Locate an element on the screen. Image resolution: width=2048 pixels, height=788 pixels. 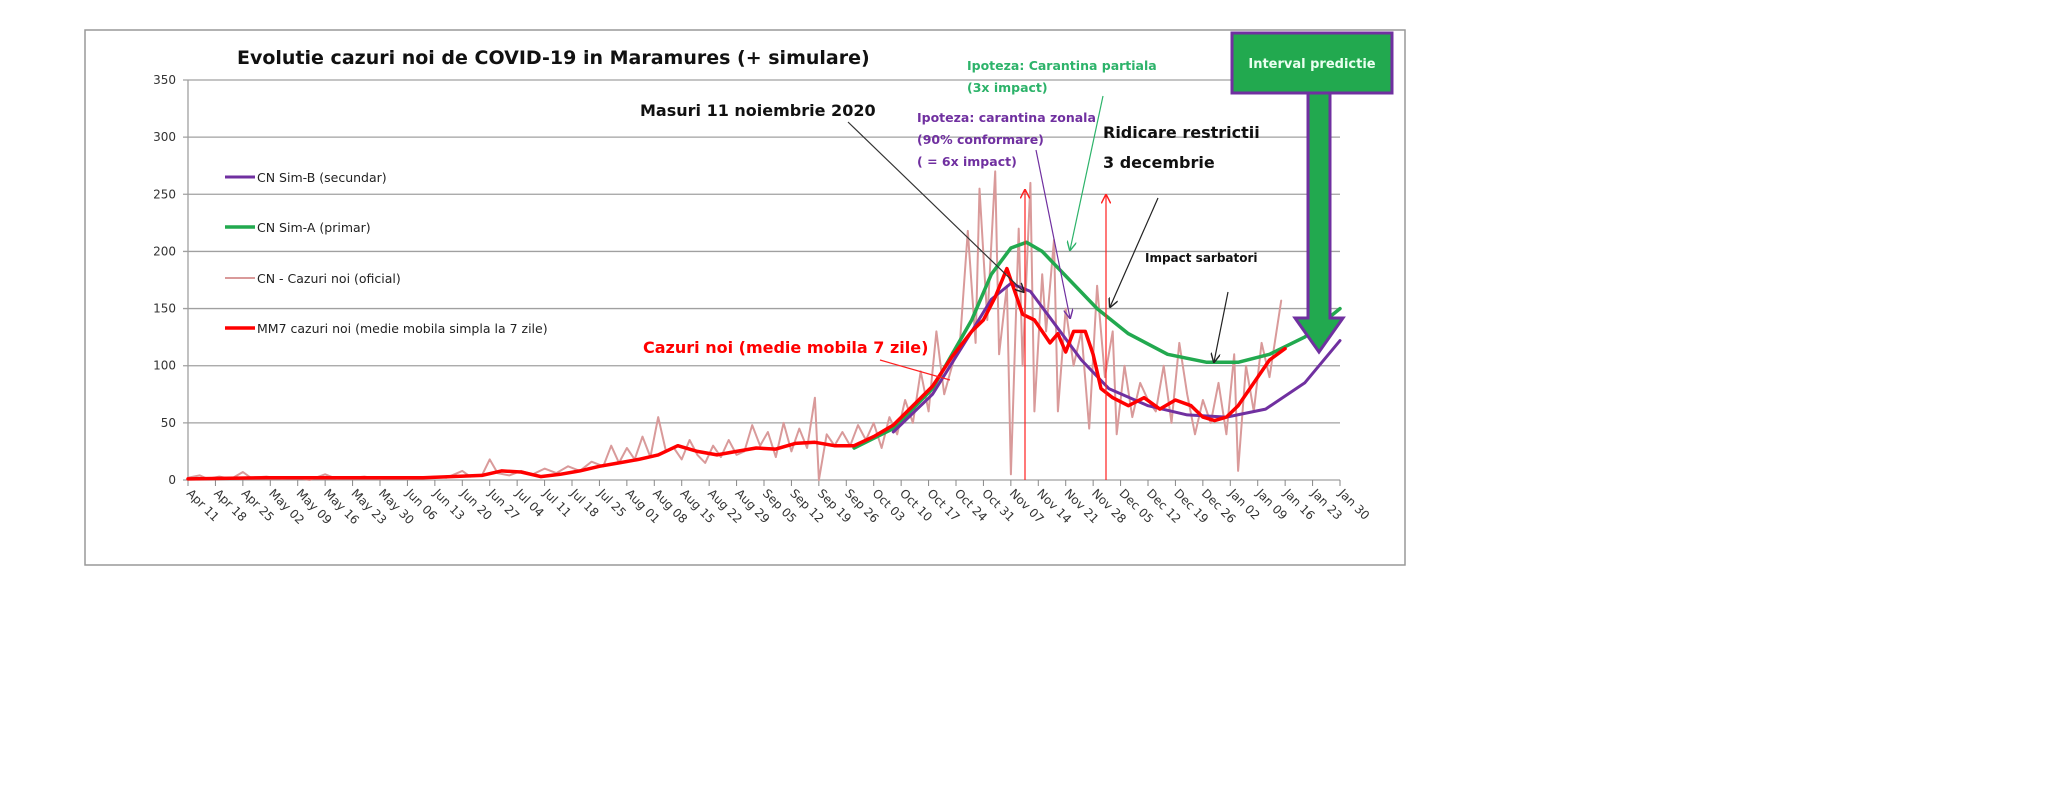
annotation-zonal-impact: ( = 6x impact) is located at coordinates (967, 161).